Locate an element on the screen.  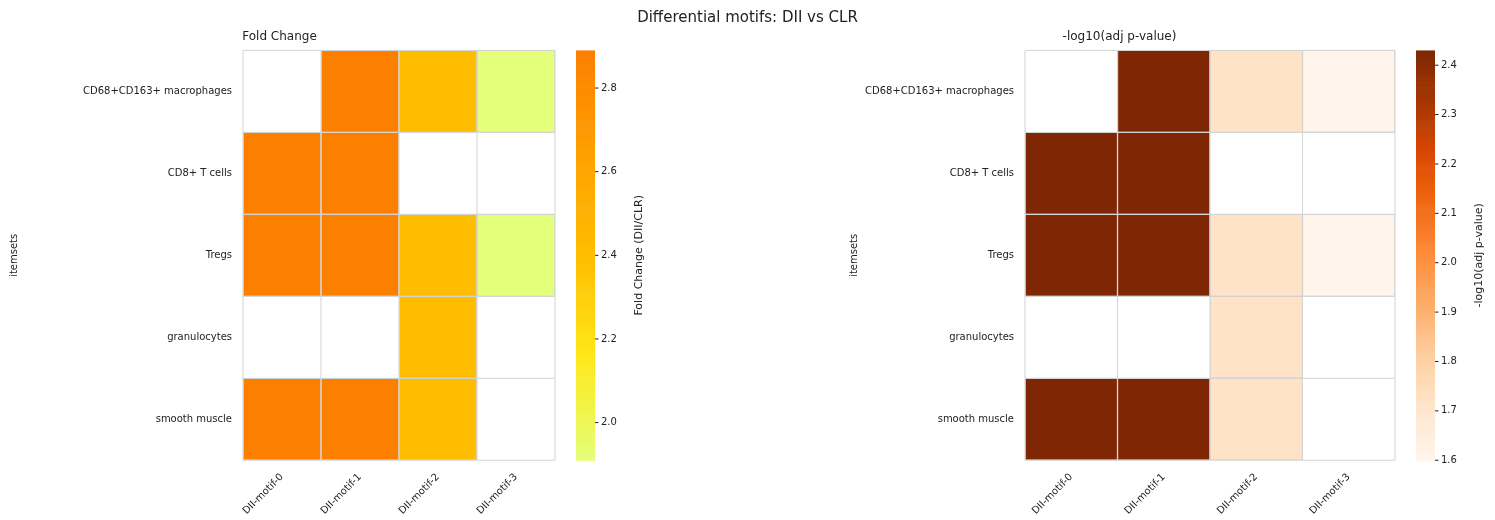
text: Differential motifs: DII vs CLR is located at coordinates (747, 17).